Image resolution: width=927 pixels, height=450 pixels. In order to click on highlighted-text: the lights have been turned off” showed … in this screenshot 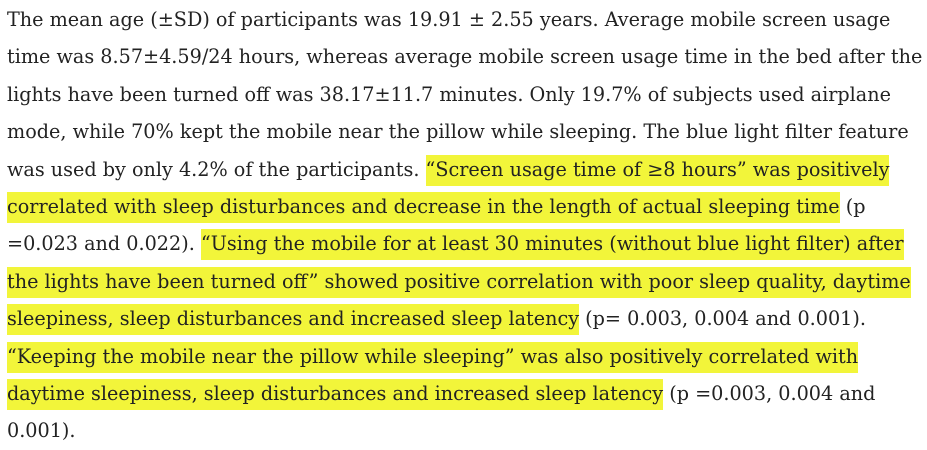, I will do `click(459, 282)`.